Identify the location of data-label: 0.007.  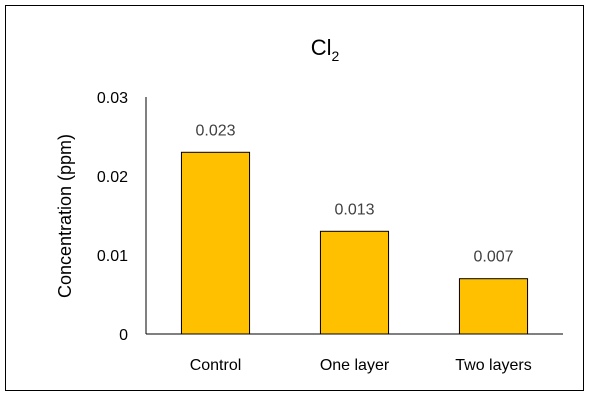
(493, 257).